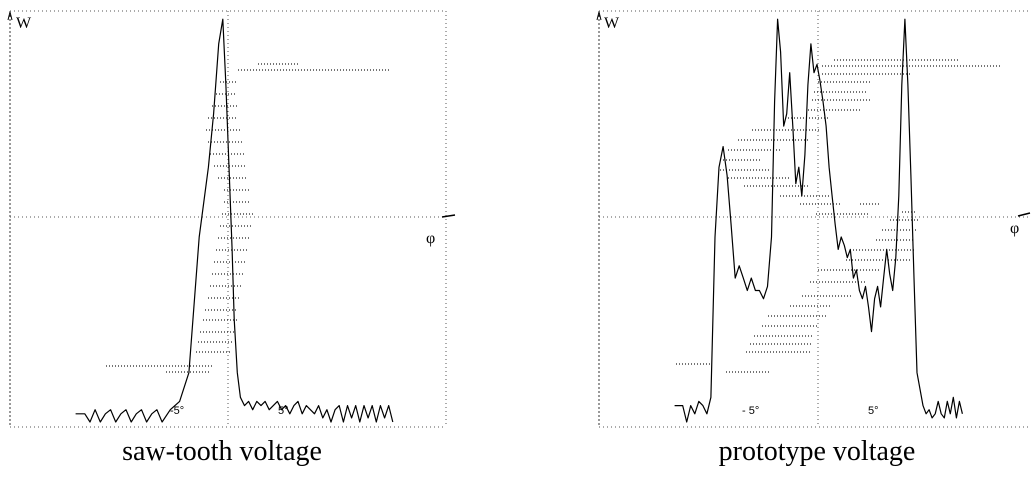 Image resolution: width=1032 pixels, height=477 pixels. What do you see at coordinates (177, 411) in the screenshot?
I see `x-tick-minus-5: -5°` at bounding box center [177, 411].